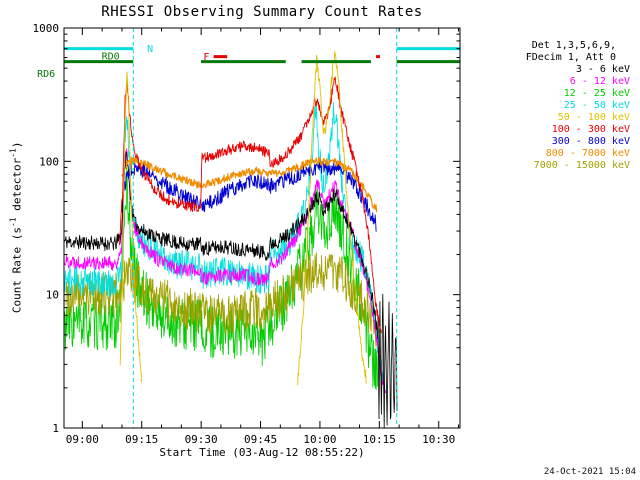 This screenshot has width=640, height=480. What do you see at coordinates (379, 439) in the screenshot?
I see `x-tick-label: 10:15` at bounding box center [379, 439].